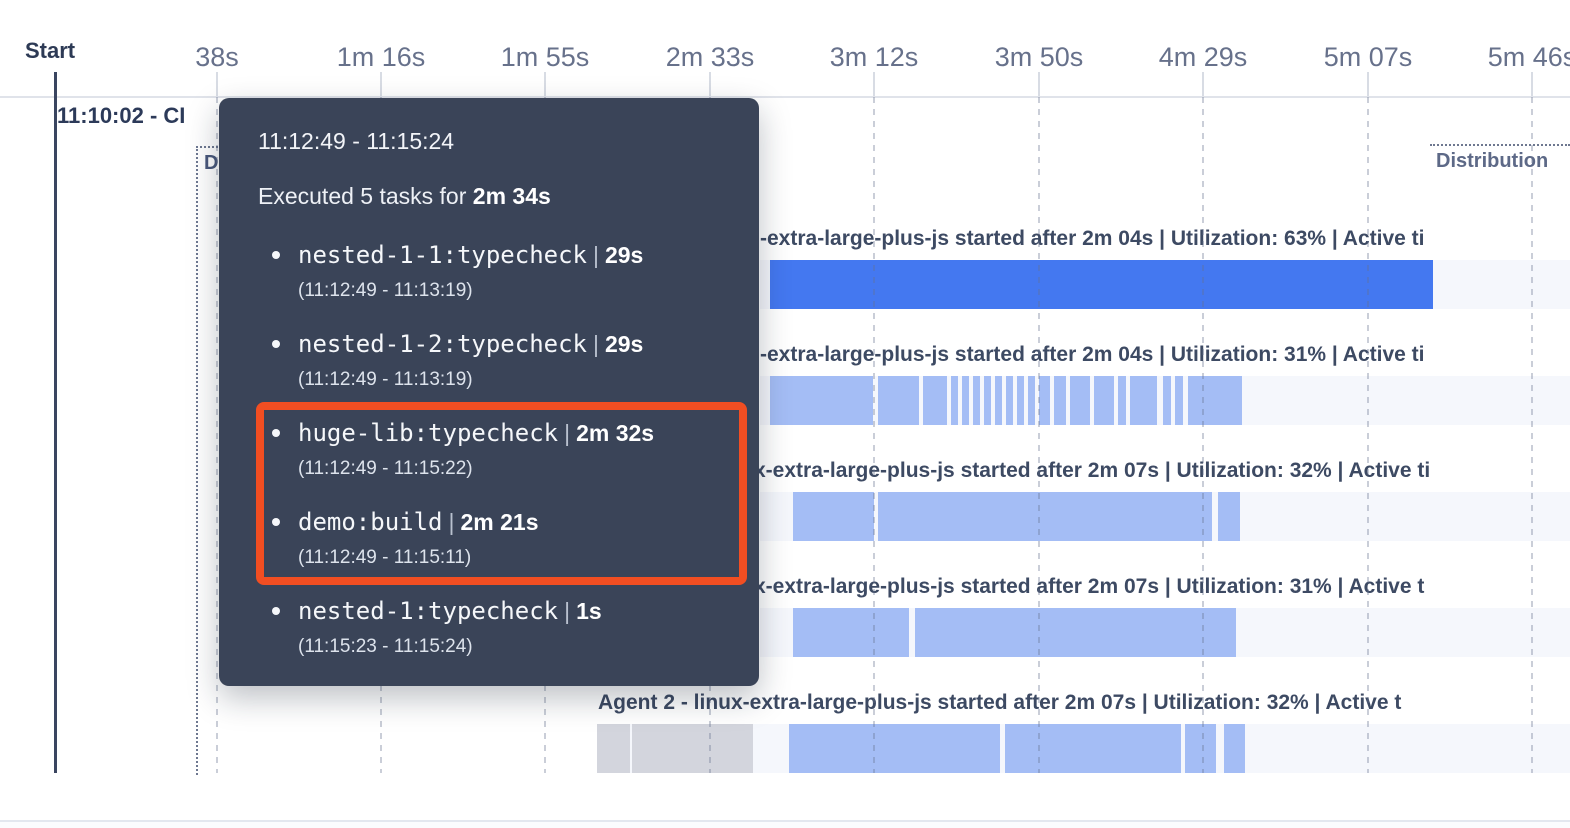 The image size is (1570, 828). Describe the element at coordinates (1368, 57) in the screenshot. I see `axis-tick-label-5m07s: 5m 07s` at that location.